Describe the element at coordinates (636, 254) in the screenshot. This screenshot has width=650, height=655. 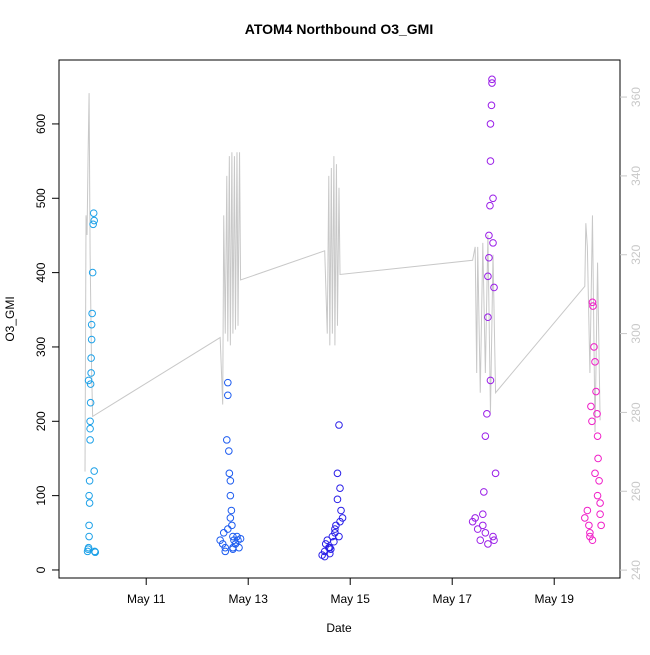
I see `y2-tick-label: 320` at that location.